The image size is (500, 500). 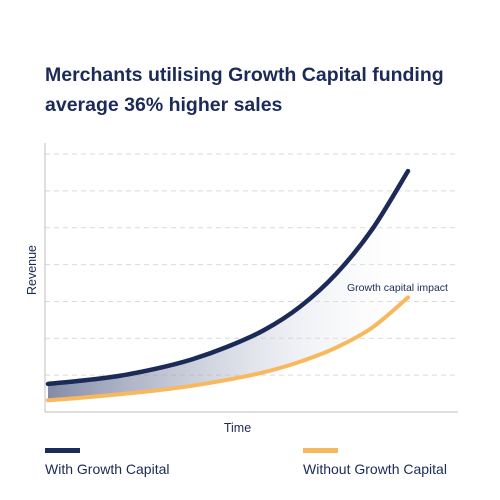 I want to click on legend-swatch-with-growth-capital, so click(x=62, y=450).